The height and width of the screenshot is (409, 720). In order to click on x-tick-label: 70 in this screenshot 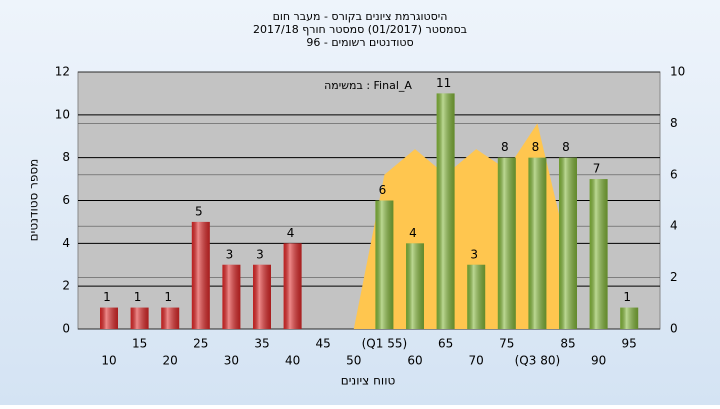, I will do `click(476, 361)`.